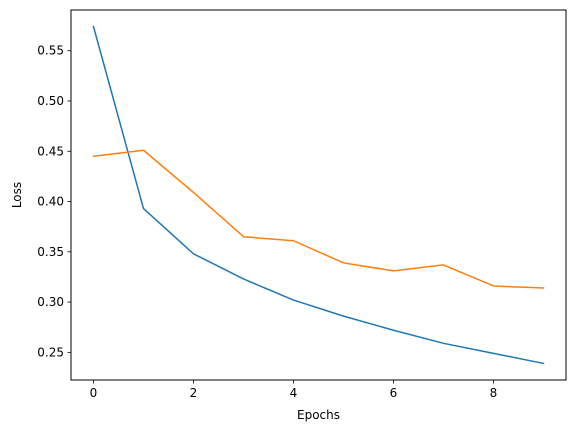  What do you see at coordinates (50, 151) in the screenshot?
I see `y-tick-label: 0.45` at bounding box center [50, 151].